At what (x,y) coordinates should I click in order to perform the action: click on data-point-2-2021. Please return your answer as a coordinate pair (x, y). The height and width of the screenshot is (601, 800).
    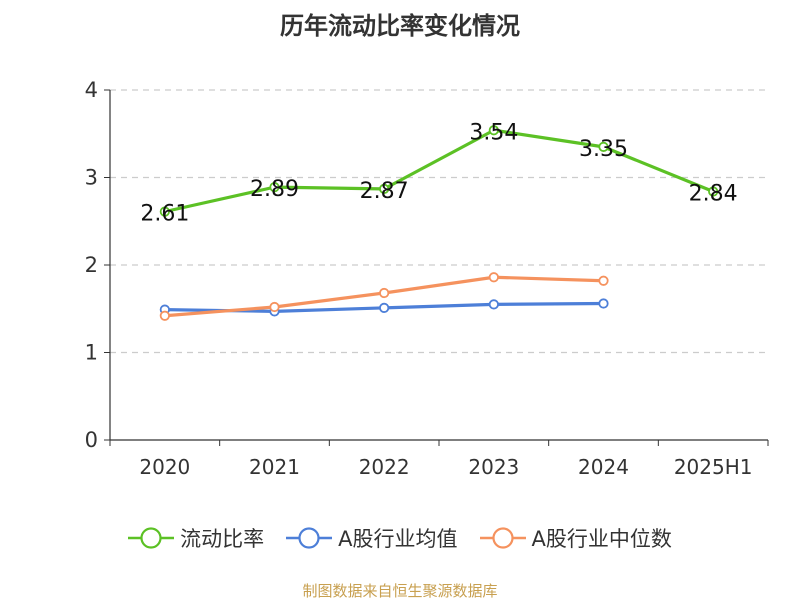
    Looking at the image, I should click on (274, 307).